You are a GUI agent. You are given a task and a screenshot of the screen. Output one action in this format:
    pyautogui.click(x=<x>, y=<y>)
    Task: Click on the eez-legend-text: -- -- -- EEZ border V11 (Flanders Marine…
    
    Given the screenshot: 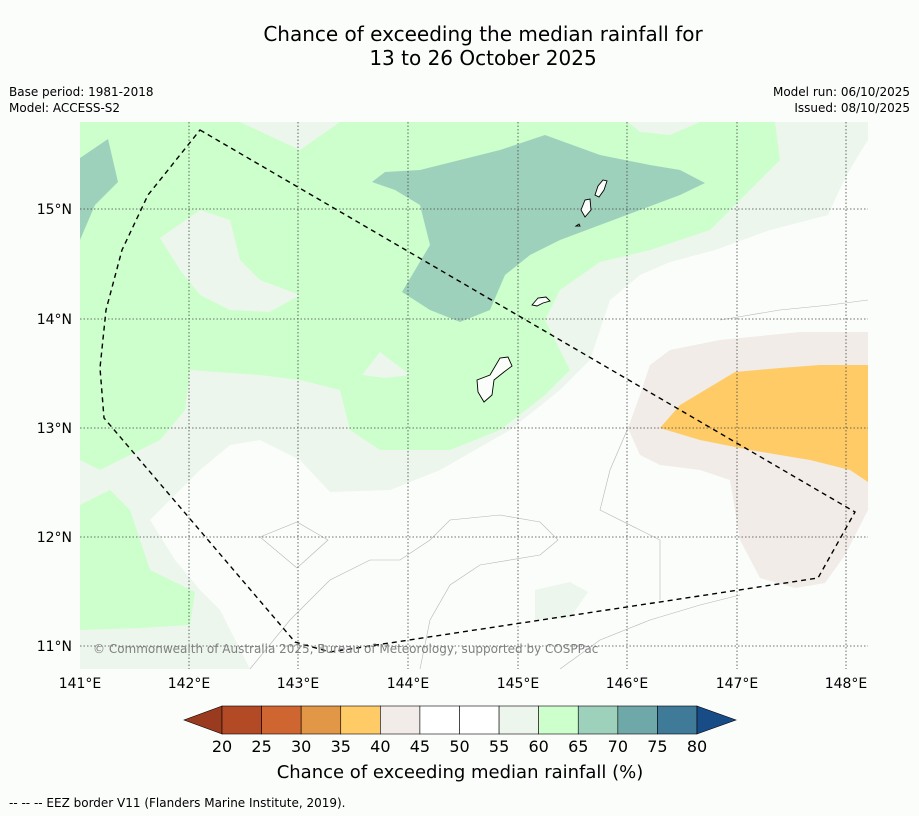 What is the action you would take?
    pyautogui.click(x=177, y=803)
    